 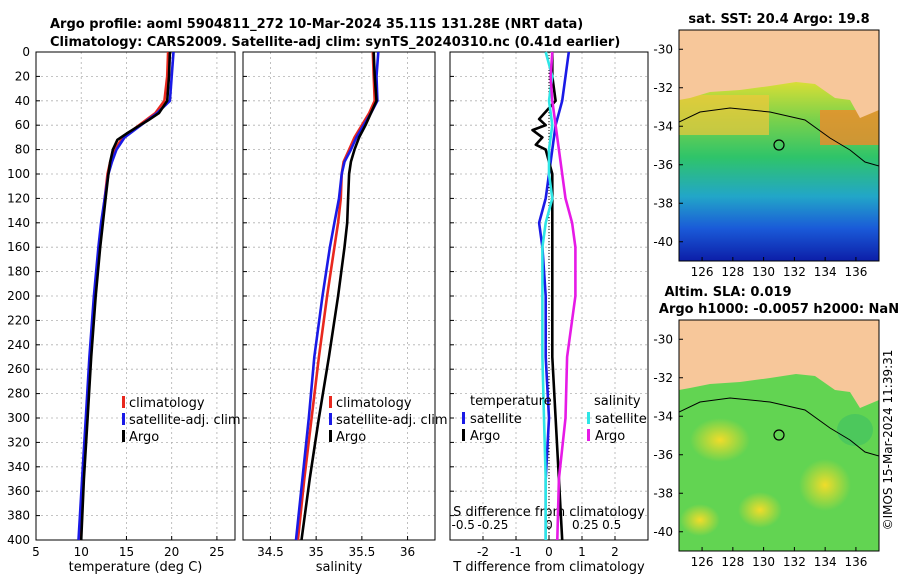 What do you see at coordinates (855, 430) in the screenshot?
I see `sla-low-spot` at bounding box center [855, 430].